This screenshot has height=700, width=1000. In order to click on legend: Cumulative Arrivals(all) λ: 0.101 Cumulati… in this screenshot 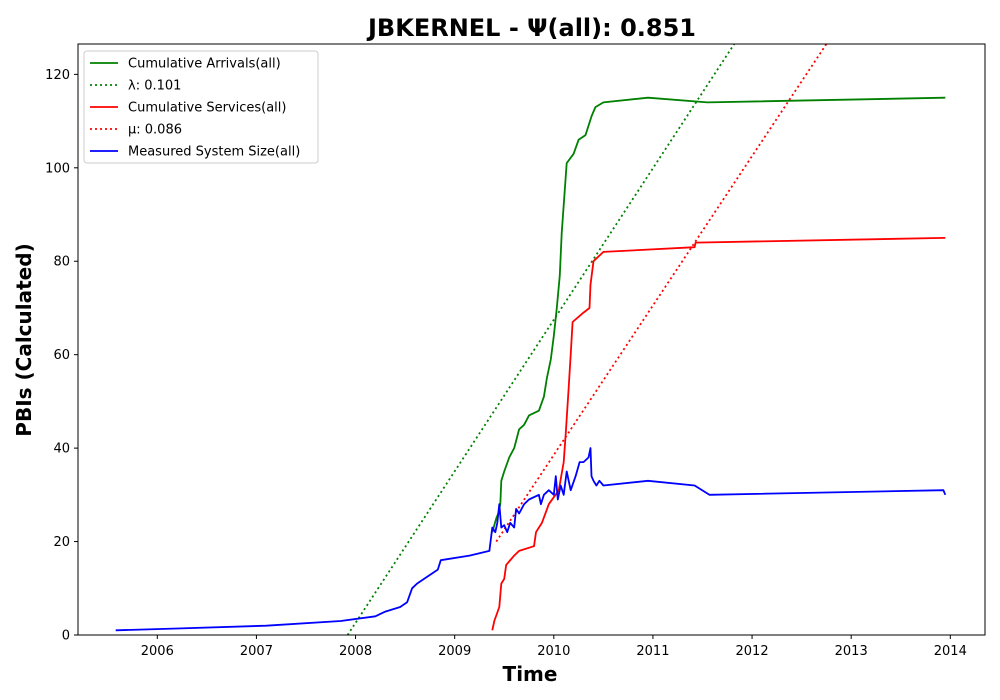, I will do `click(201, 107)`.